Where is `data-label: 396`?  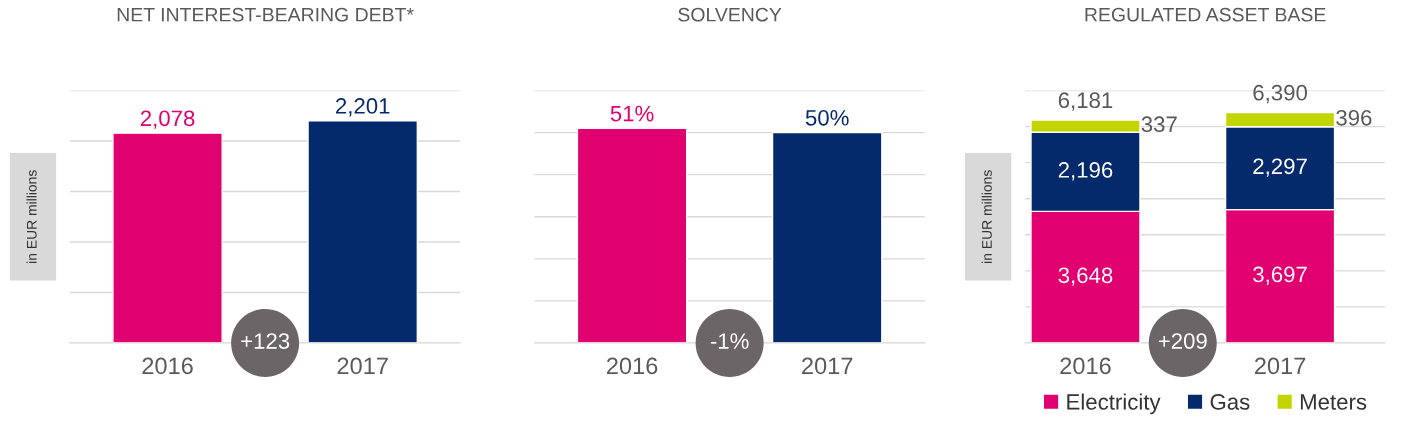 data-label: 396 is located at coordinates (1354, 117).